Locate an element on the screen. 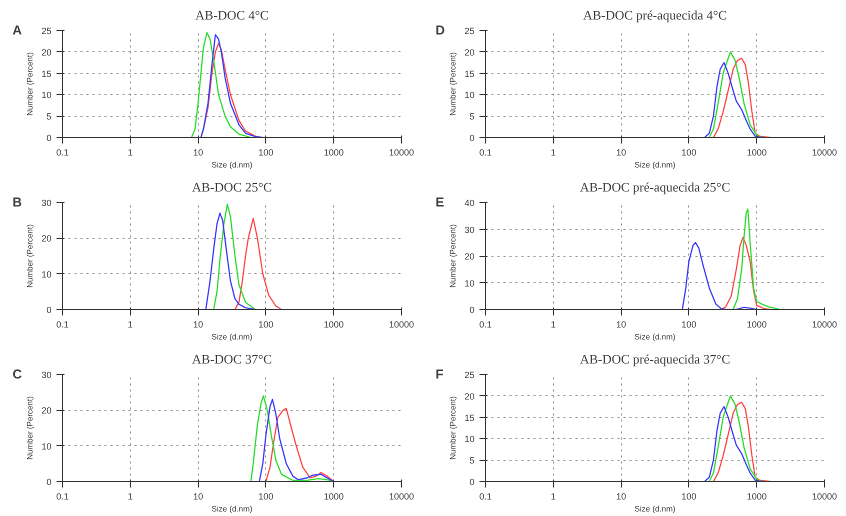 The width and height of the screenshot is (846, 516). text: C is located at coordinates (17, 374).